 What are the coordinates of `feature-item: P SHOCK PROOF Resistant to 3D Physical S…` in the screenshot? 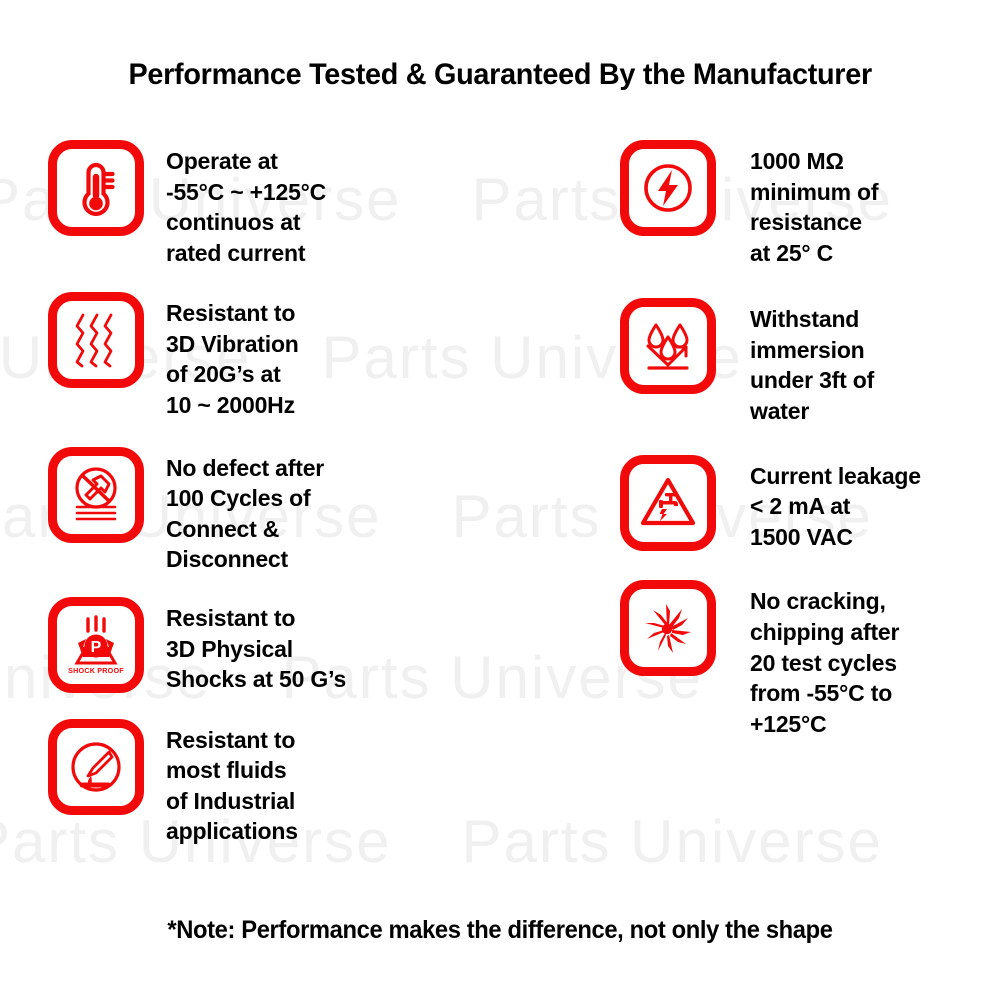 It's located at (283, 645).